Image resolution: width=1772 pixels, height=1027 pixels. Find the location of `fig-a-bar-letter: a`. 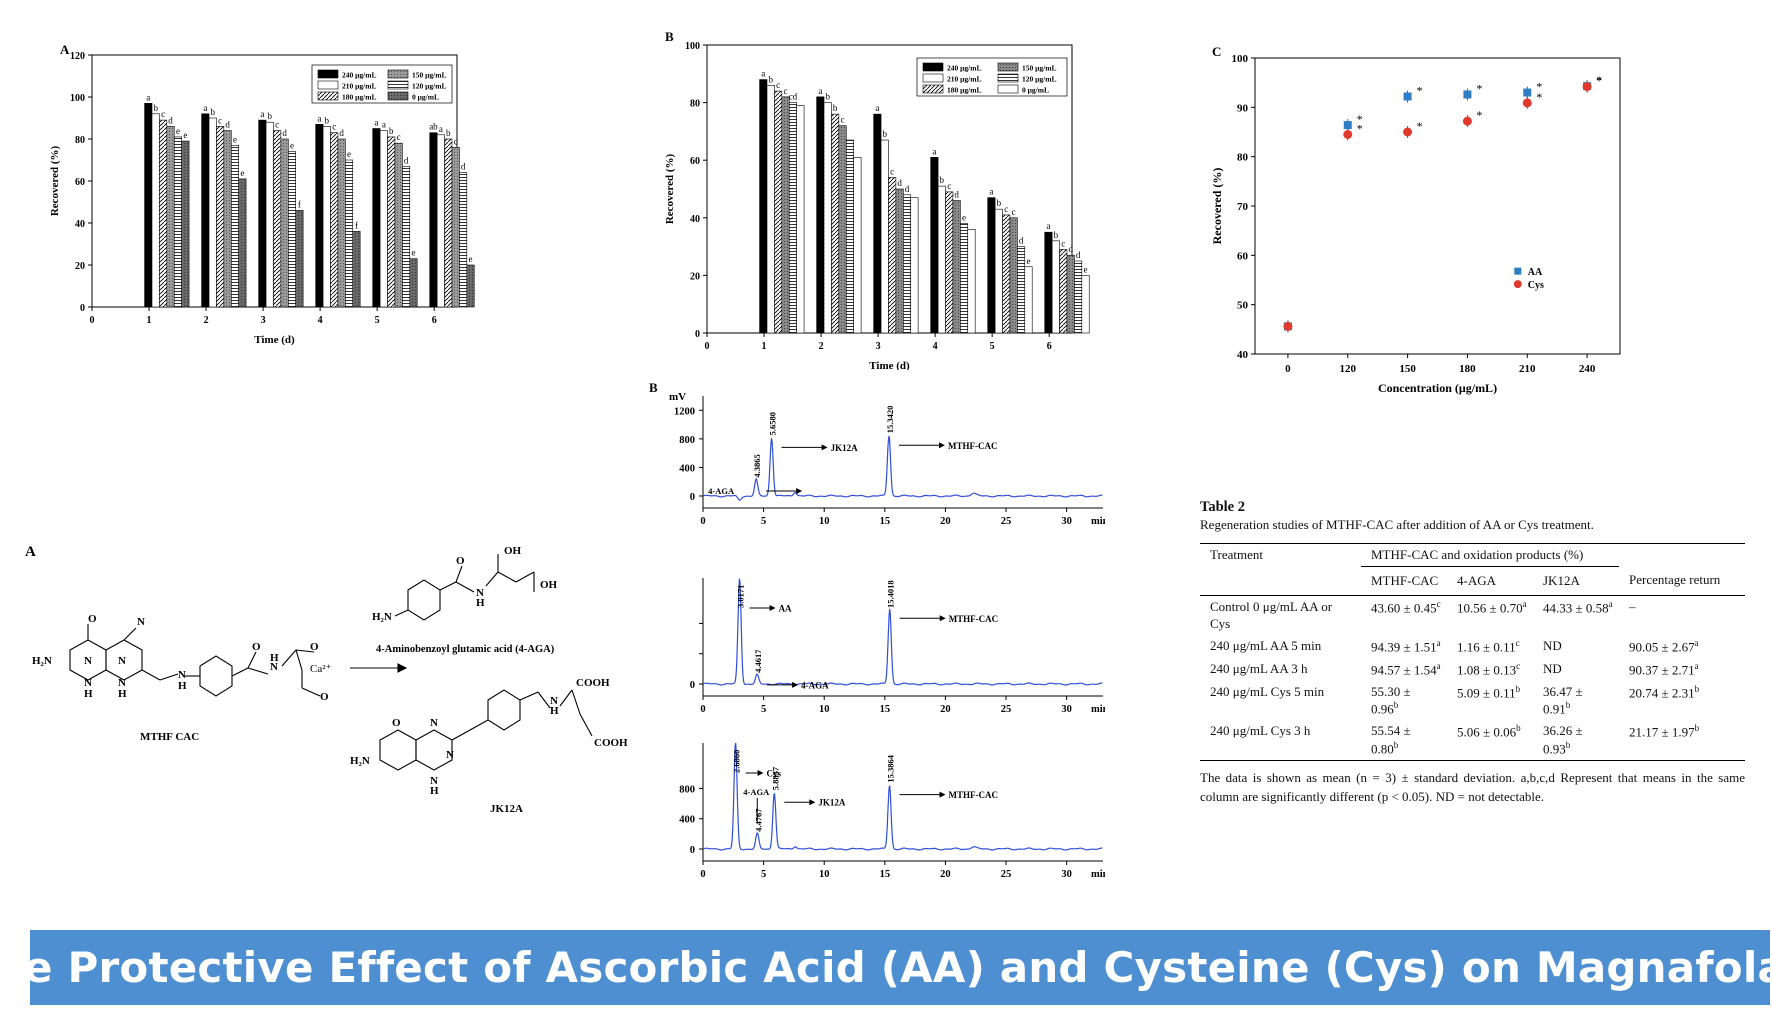

fig-a-bar-letter: a is located at coordinates (148, 97).